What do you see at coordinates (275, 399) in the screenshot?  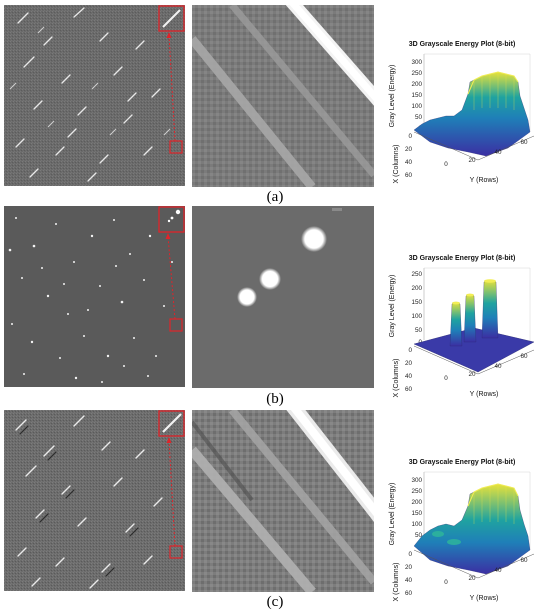 I see `row-b-caption: (b)` at bounding box center [275, 399].